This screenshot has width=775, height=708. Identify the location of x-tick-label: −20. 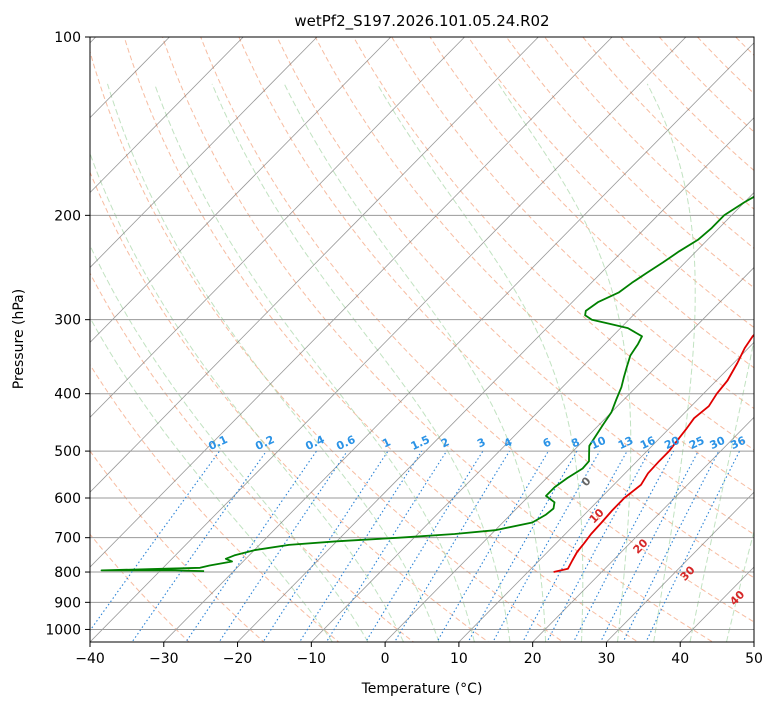
(238, 659).